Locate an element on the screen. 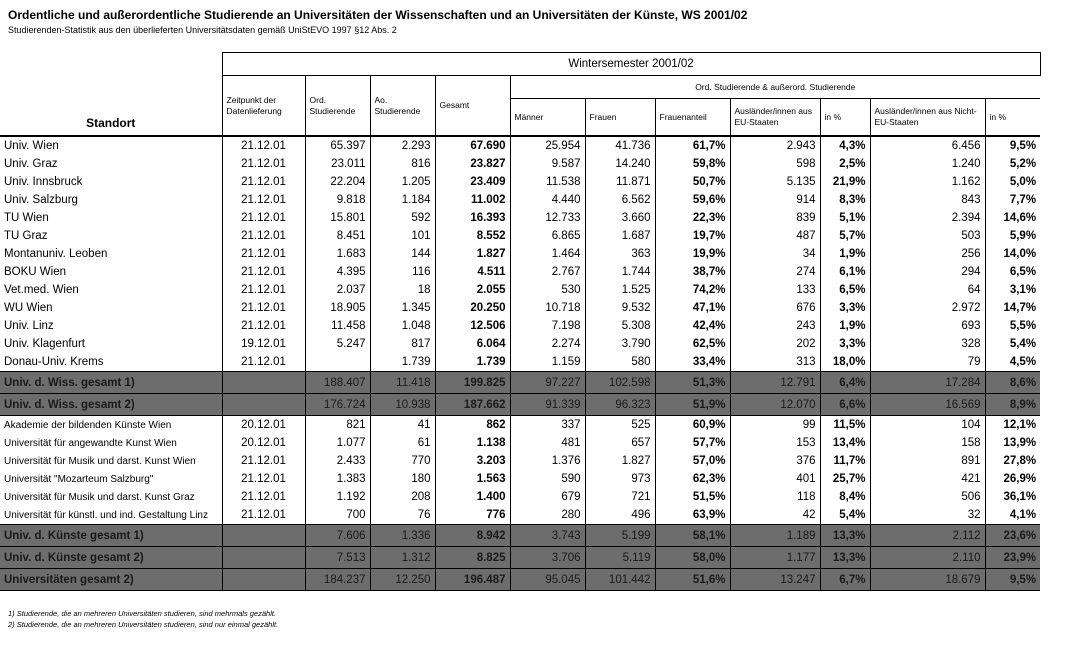  table-cell: 8.942 is located at coordinates (472, 535).